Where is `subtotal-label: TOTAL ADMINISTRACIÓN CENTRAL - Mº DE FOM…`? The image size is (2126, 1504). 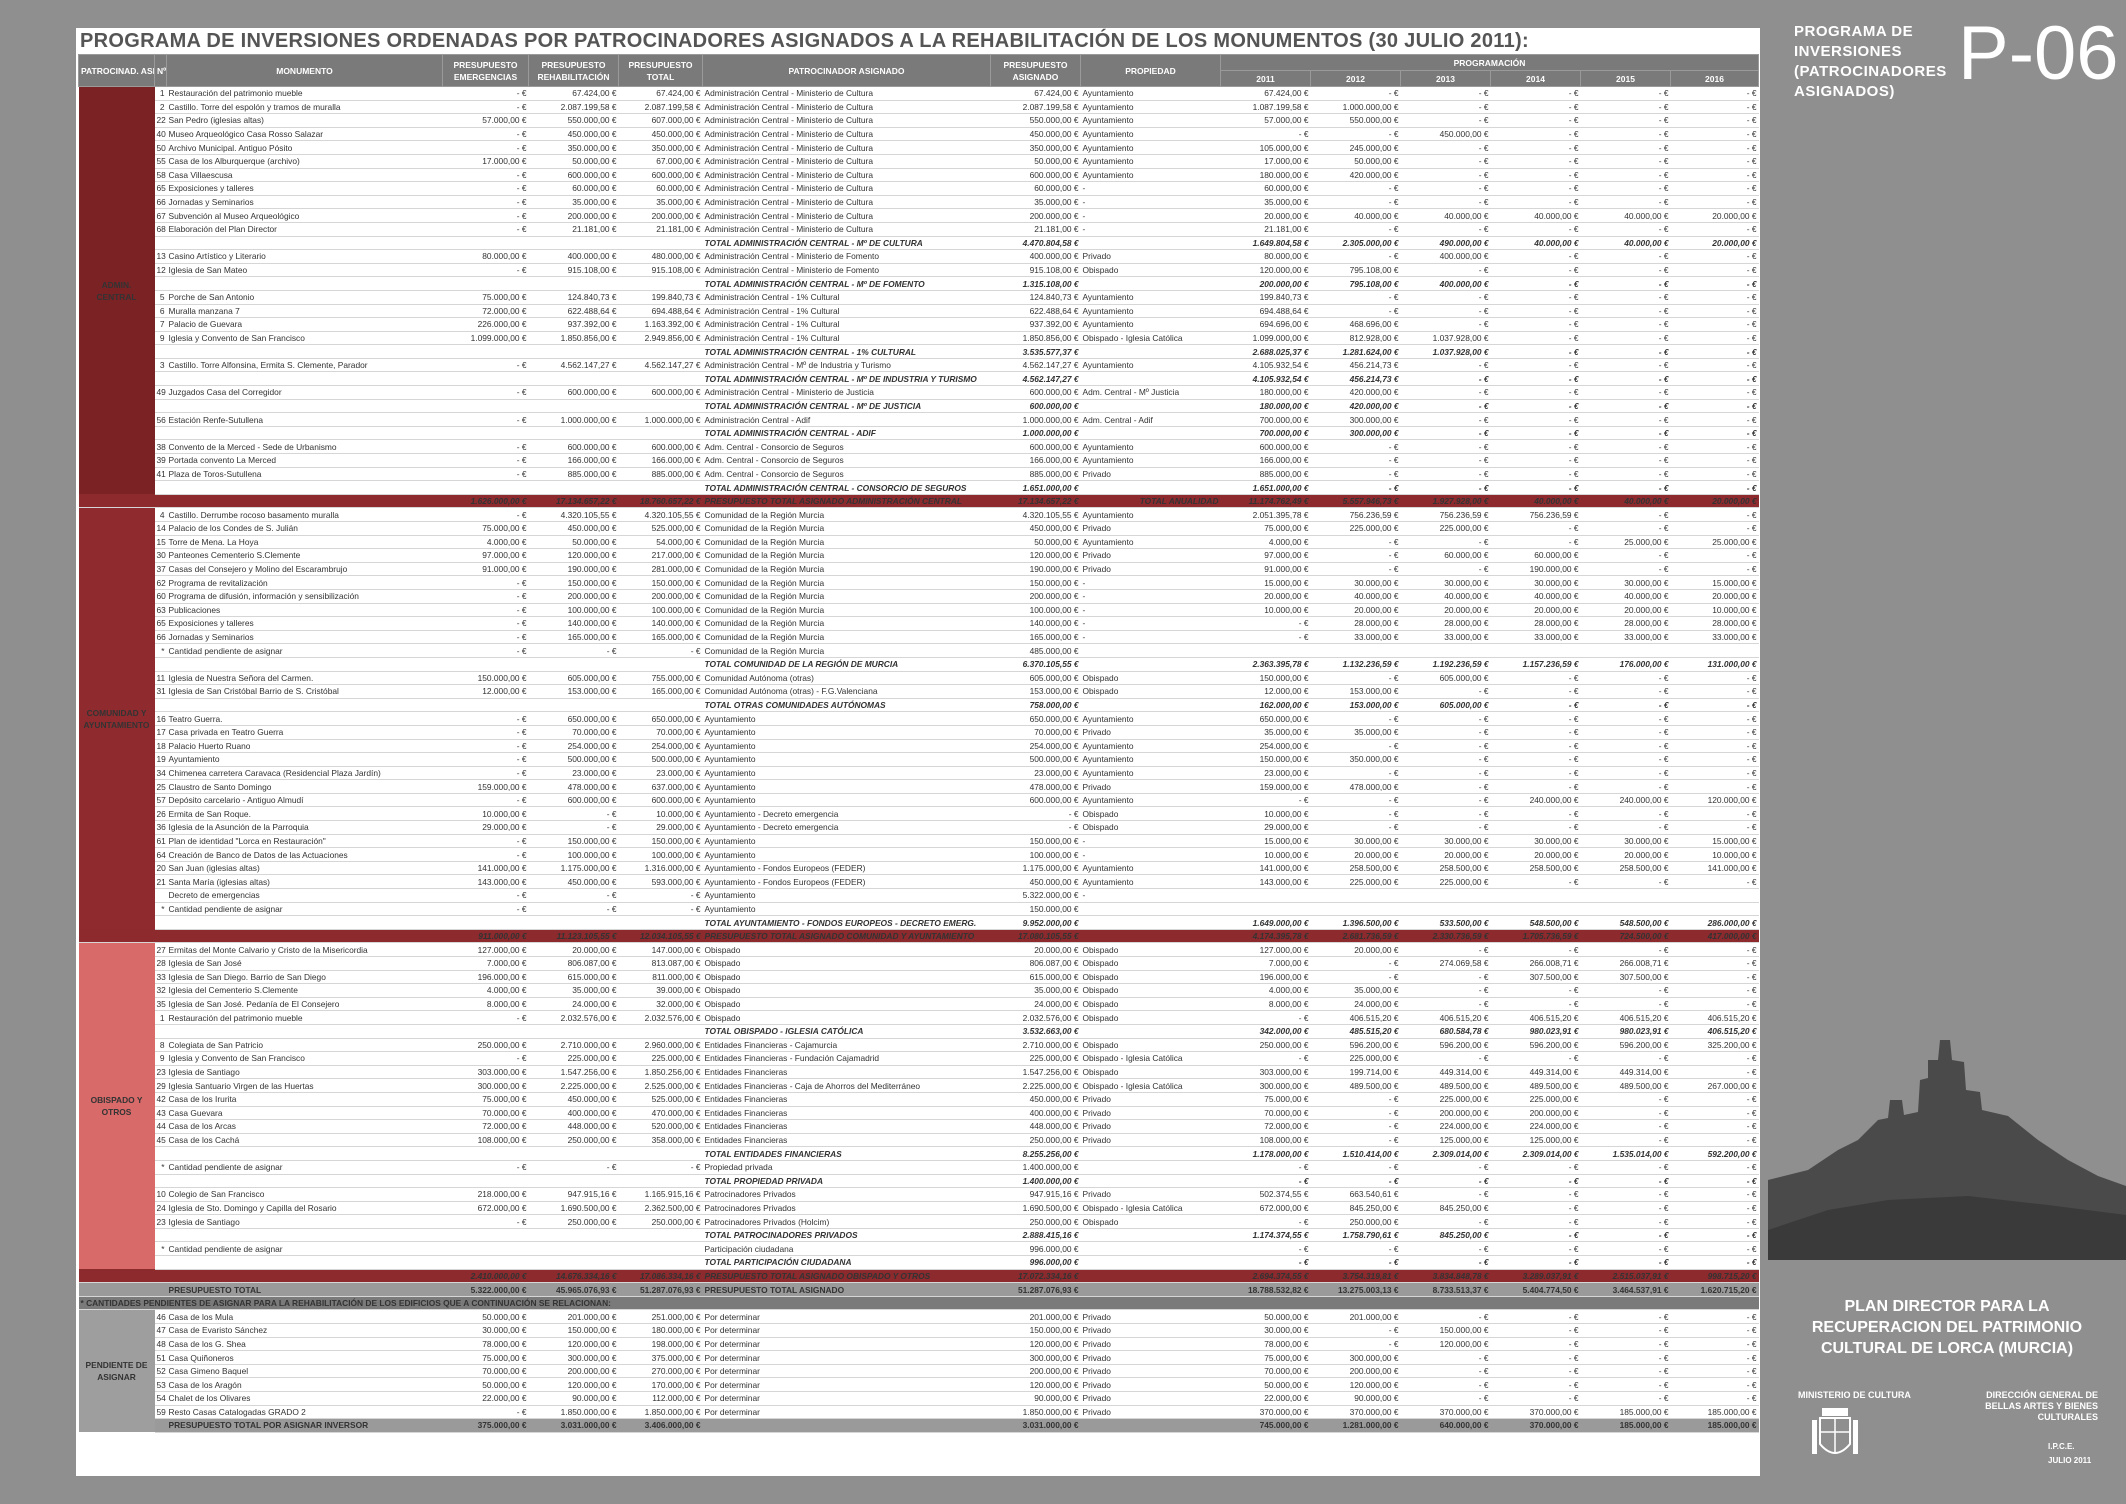
subtotal-label: TOTAL ADMINISTRACIÓN CENTRAL - Mº DE FOM… is located at coordinates (846, 283).